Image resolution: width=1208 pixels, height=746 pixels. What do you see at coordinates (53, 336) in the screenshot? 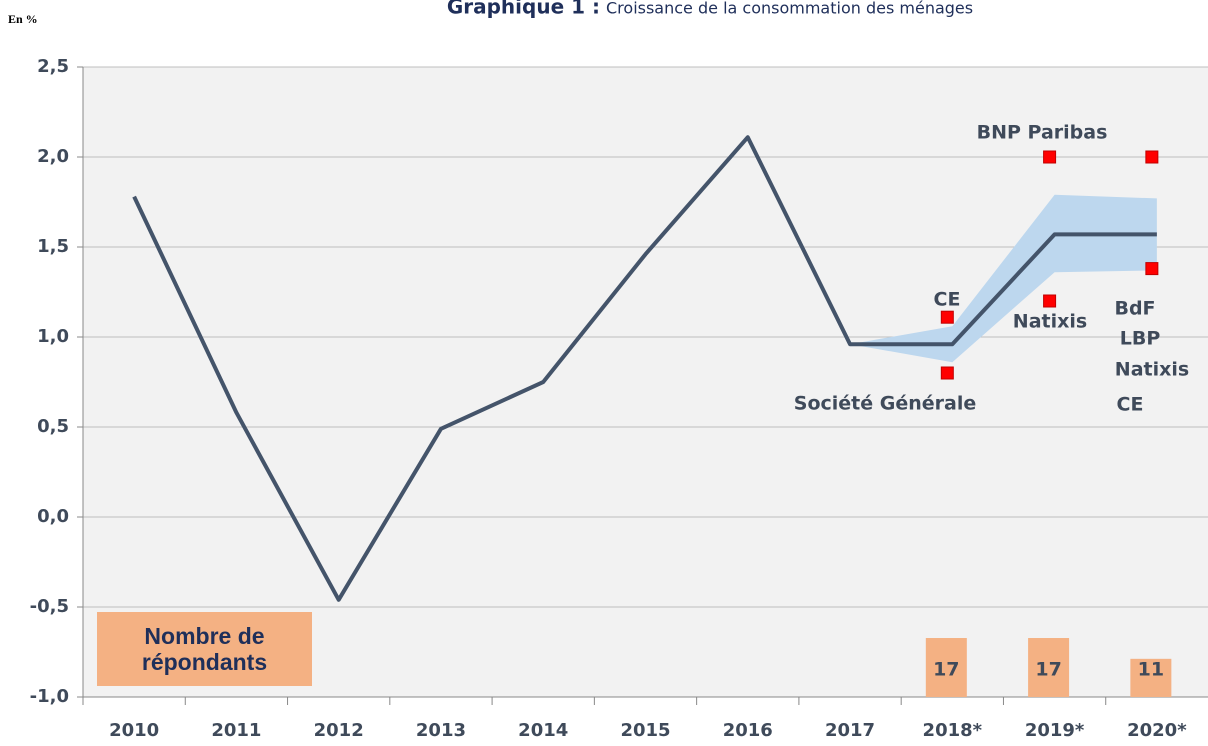
I see `y-tick-label: 1,0` at bounding box center [53, 336].